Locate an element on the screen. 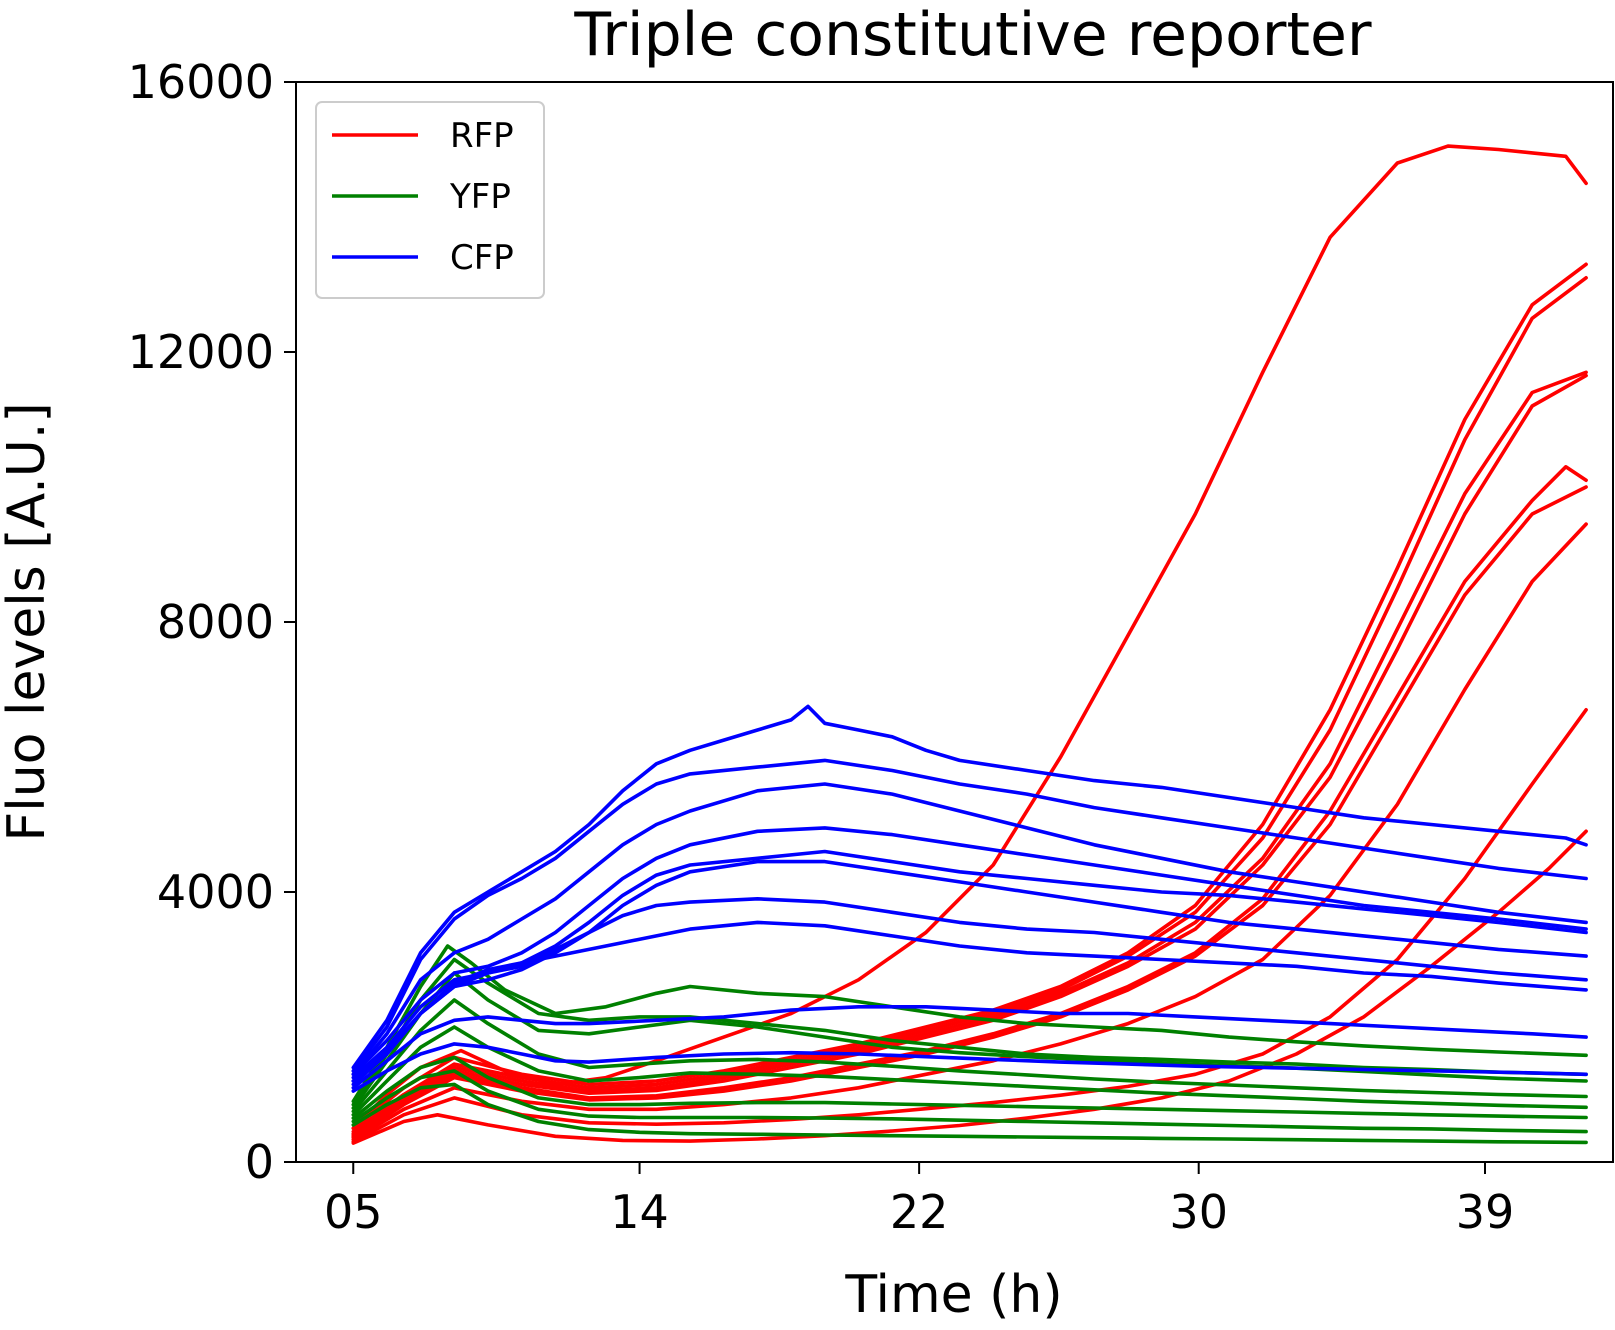 This screenshot has width=1615, height=1330. y-tick-label: 4000 is located at coordinates (215, 892).